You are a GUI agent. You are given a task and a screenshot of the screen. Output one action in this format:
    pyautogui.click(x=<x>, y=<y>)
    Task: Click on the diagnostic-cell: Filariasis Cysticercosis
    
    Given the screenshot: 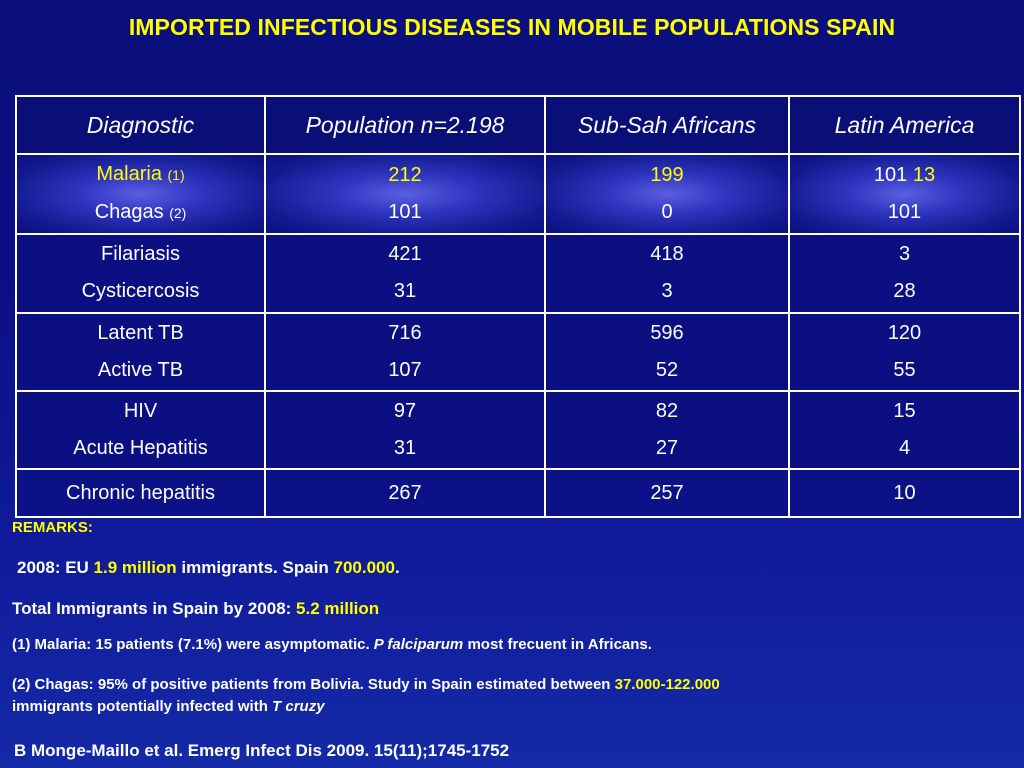 What is the action you would take?
    pyautogui.click(x=140, y=273)
    